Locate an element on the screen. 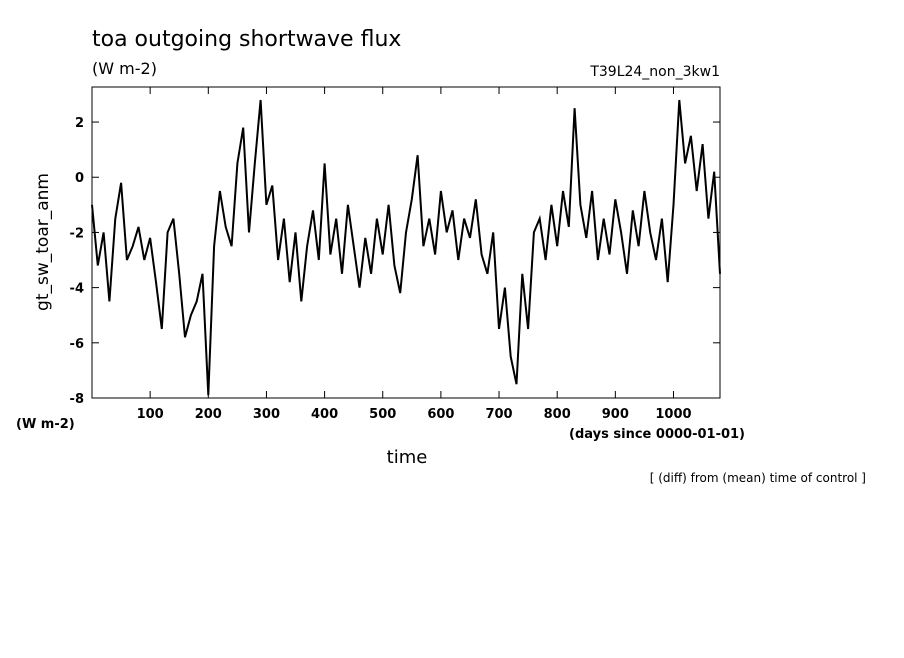 Image resolution: width=904 pixels, height=658 pixels. x-tick-label: 400 is located at coordinates (324, 414).